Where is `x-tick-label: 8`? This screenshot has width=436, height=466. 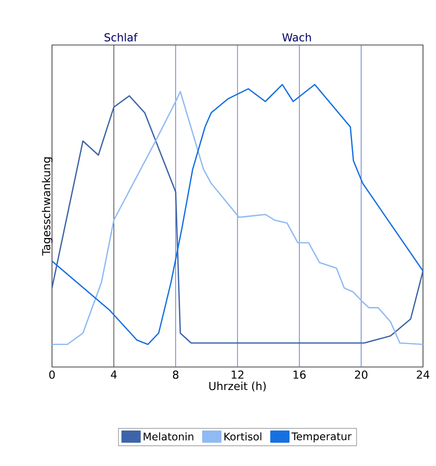 x-tick-label: 8 is located at coordinates (175, 374).